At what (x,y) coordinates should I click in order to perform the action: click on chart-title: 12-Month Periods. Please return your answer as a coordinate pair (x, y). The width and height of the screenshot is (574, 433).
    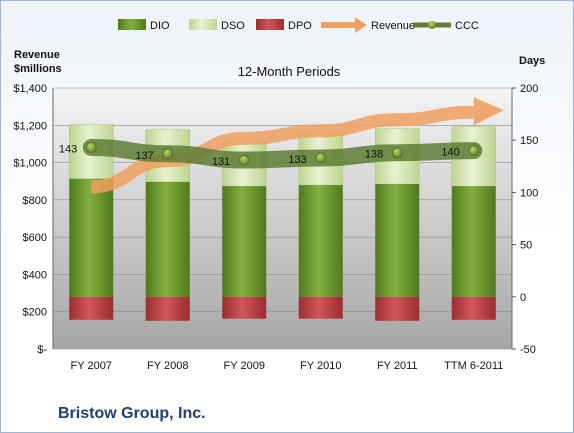
    Looking at the image, I should click on (289, 71).